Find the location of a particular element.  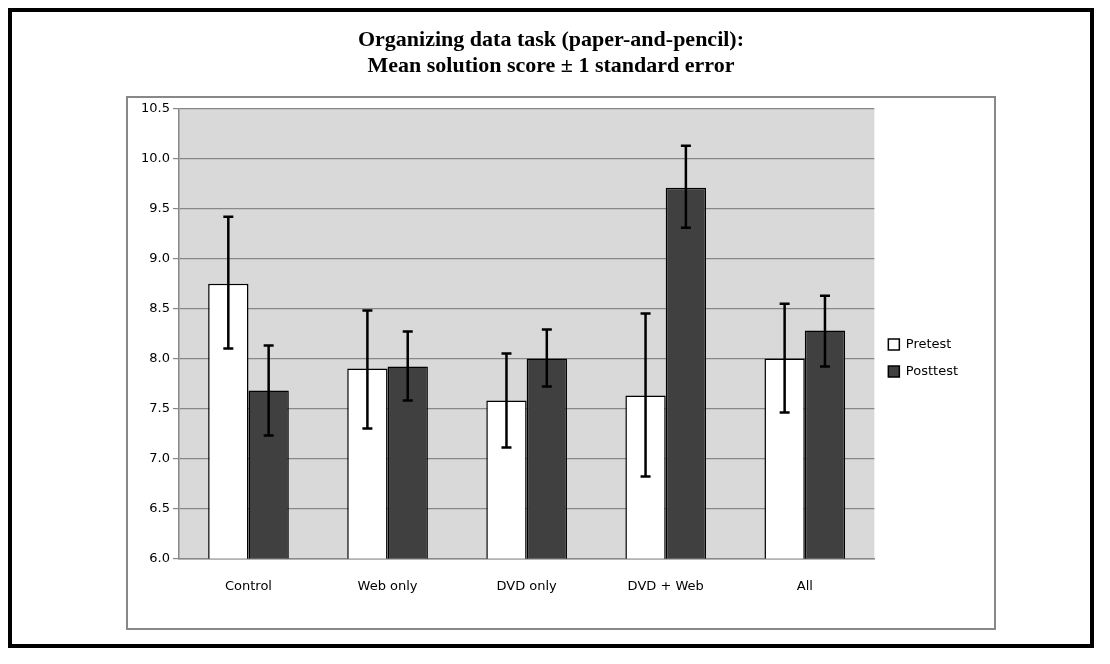

chart-title: Organizing data task (paper-and-pencil): Mean solution score ± 1 standard error is located at coordinates (551, 52).